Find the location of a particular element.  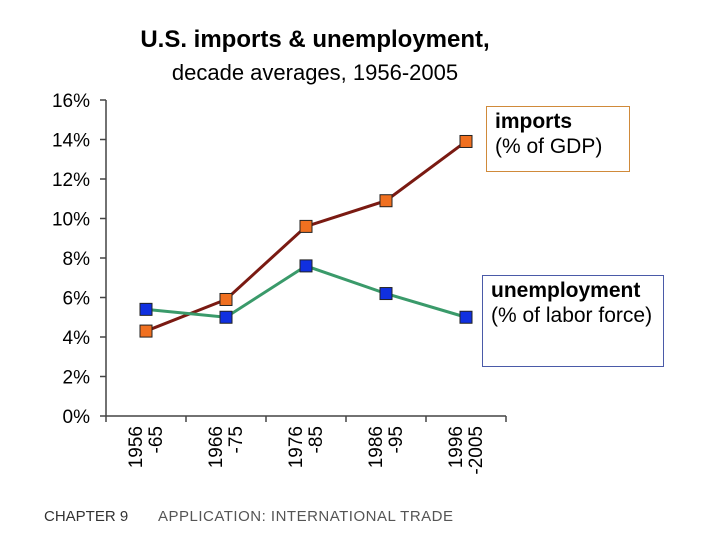

x-tick-label-line1: 1966 is located at coordinates (216, 447).